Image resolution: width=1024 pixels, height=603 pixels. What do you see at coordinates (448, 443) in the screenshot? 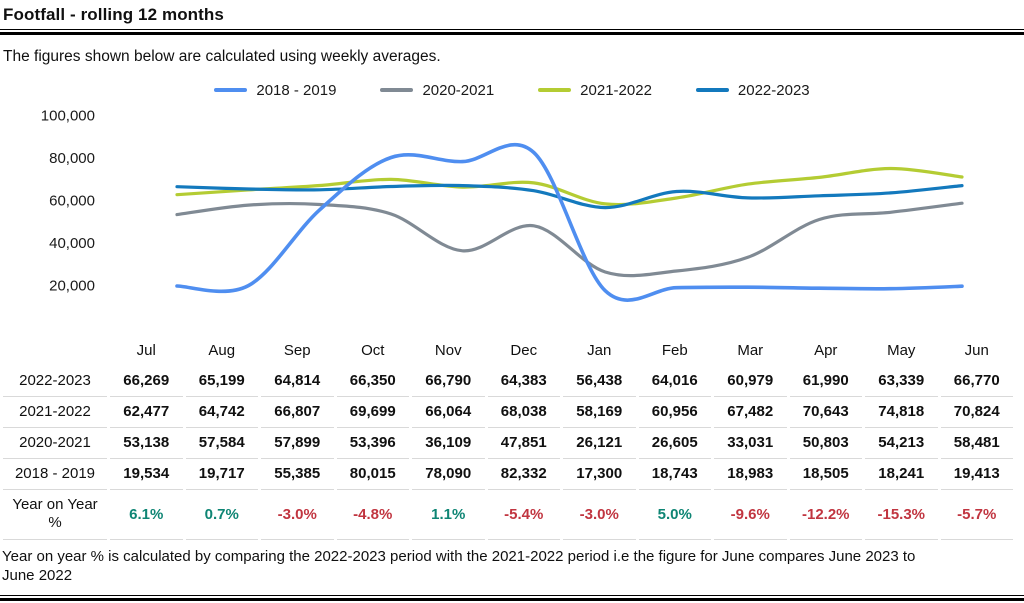
I see `value-cell: 36,109` at bounding box center [448, 443].